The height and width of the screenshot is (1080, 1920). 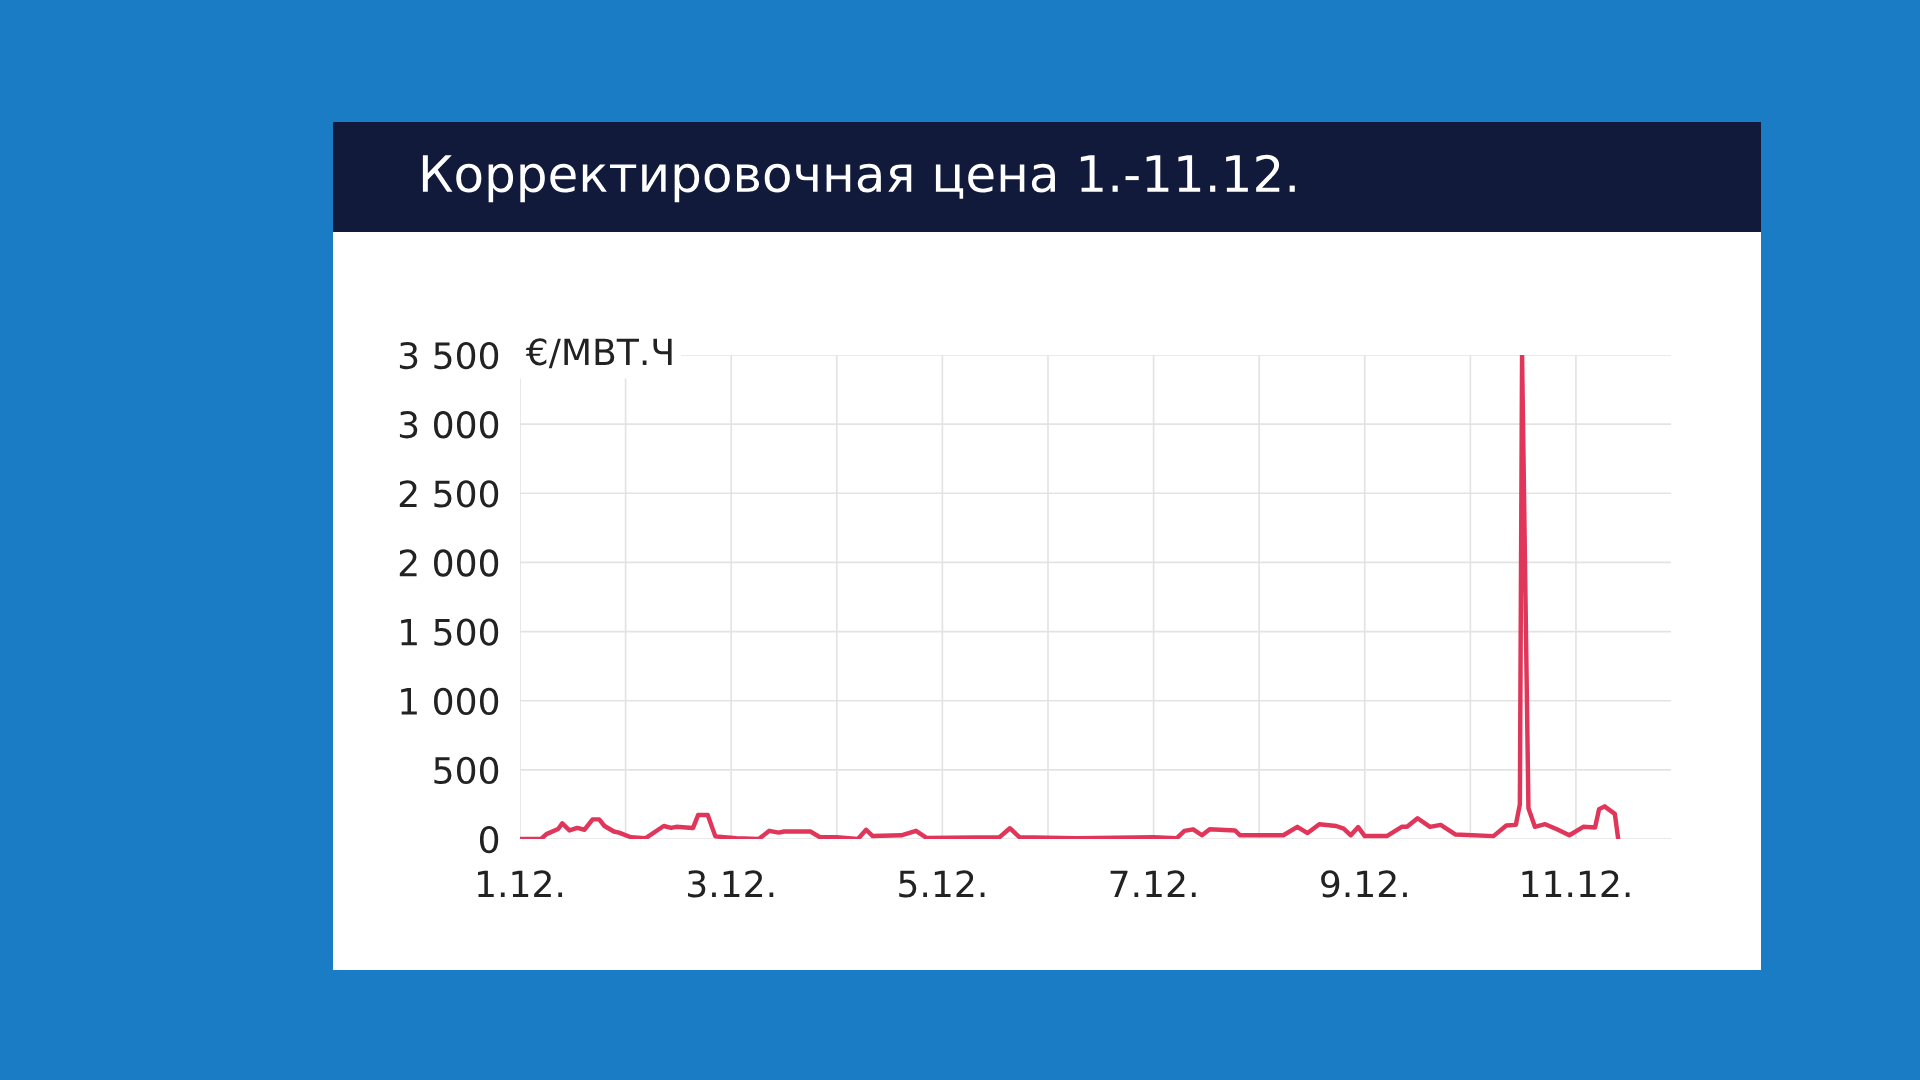 I want to click on y-tick-label: 1 500, so click(x=450, y=632).